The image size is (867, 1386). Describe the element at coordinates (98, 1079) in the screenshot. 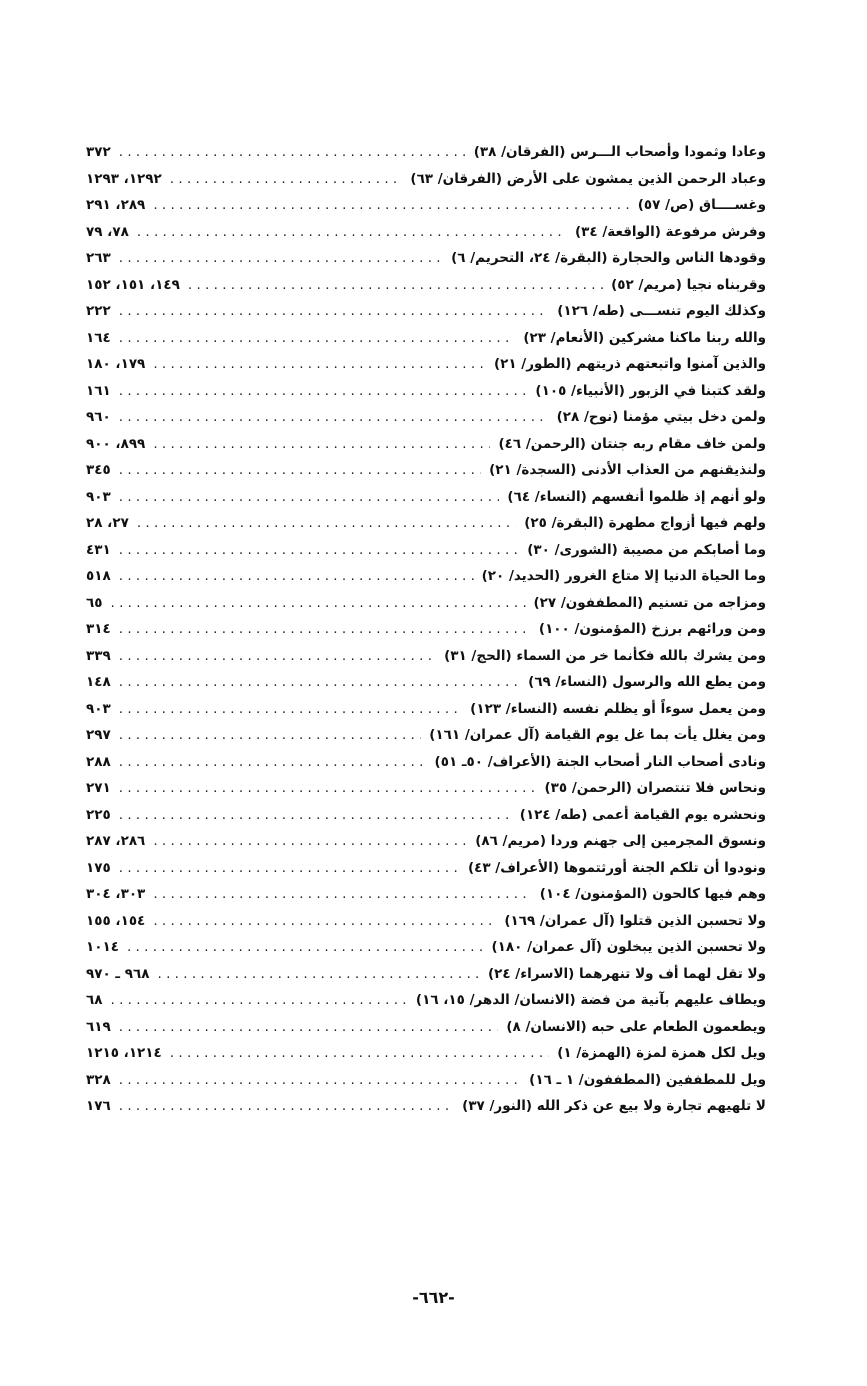

I see `entry-pages: ٣٢٨` at that location.